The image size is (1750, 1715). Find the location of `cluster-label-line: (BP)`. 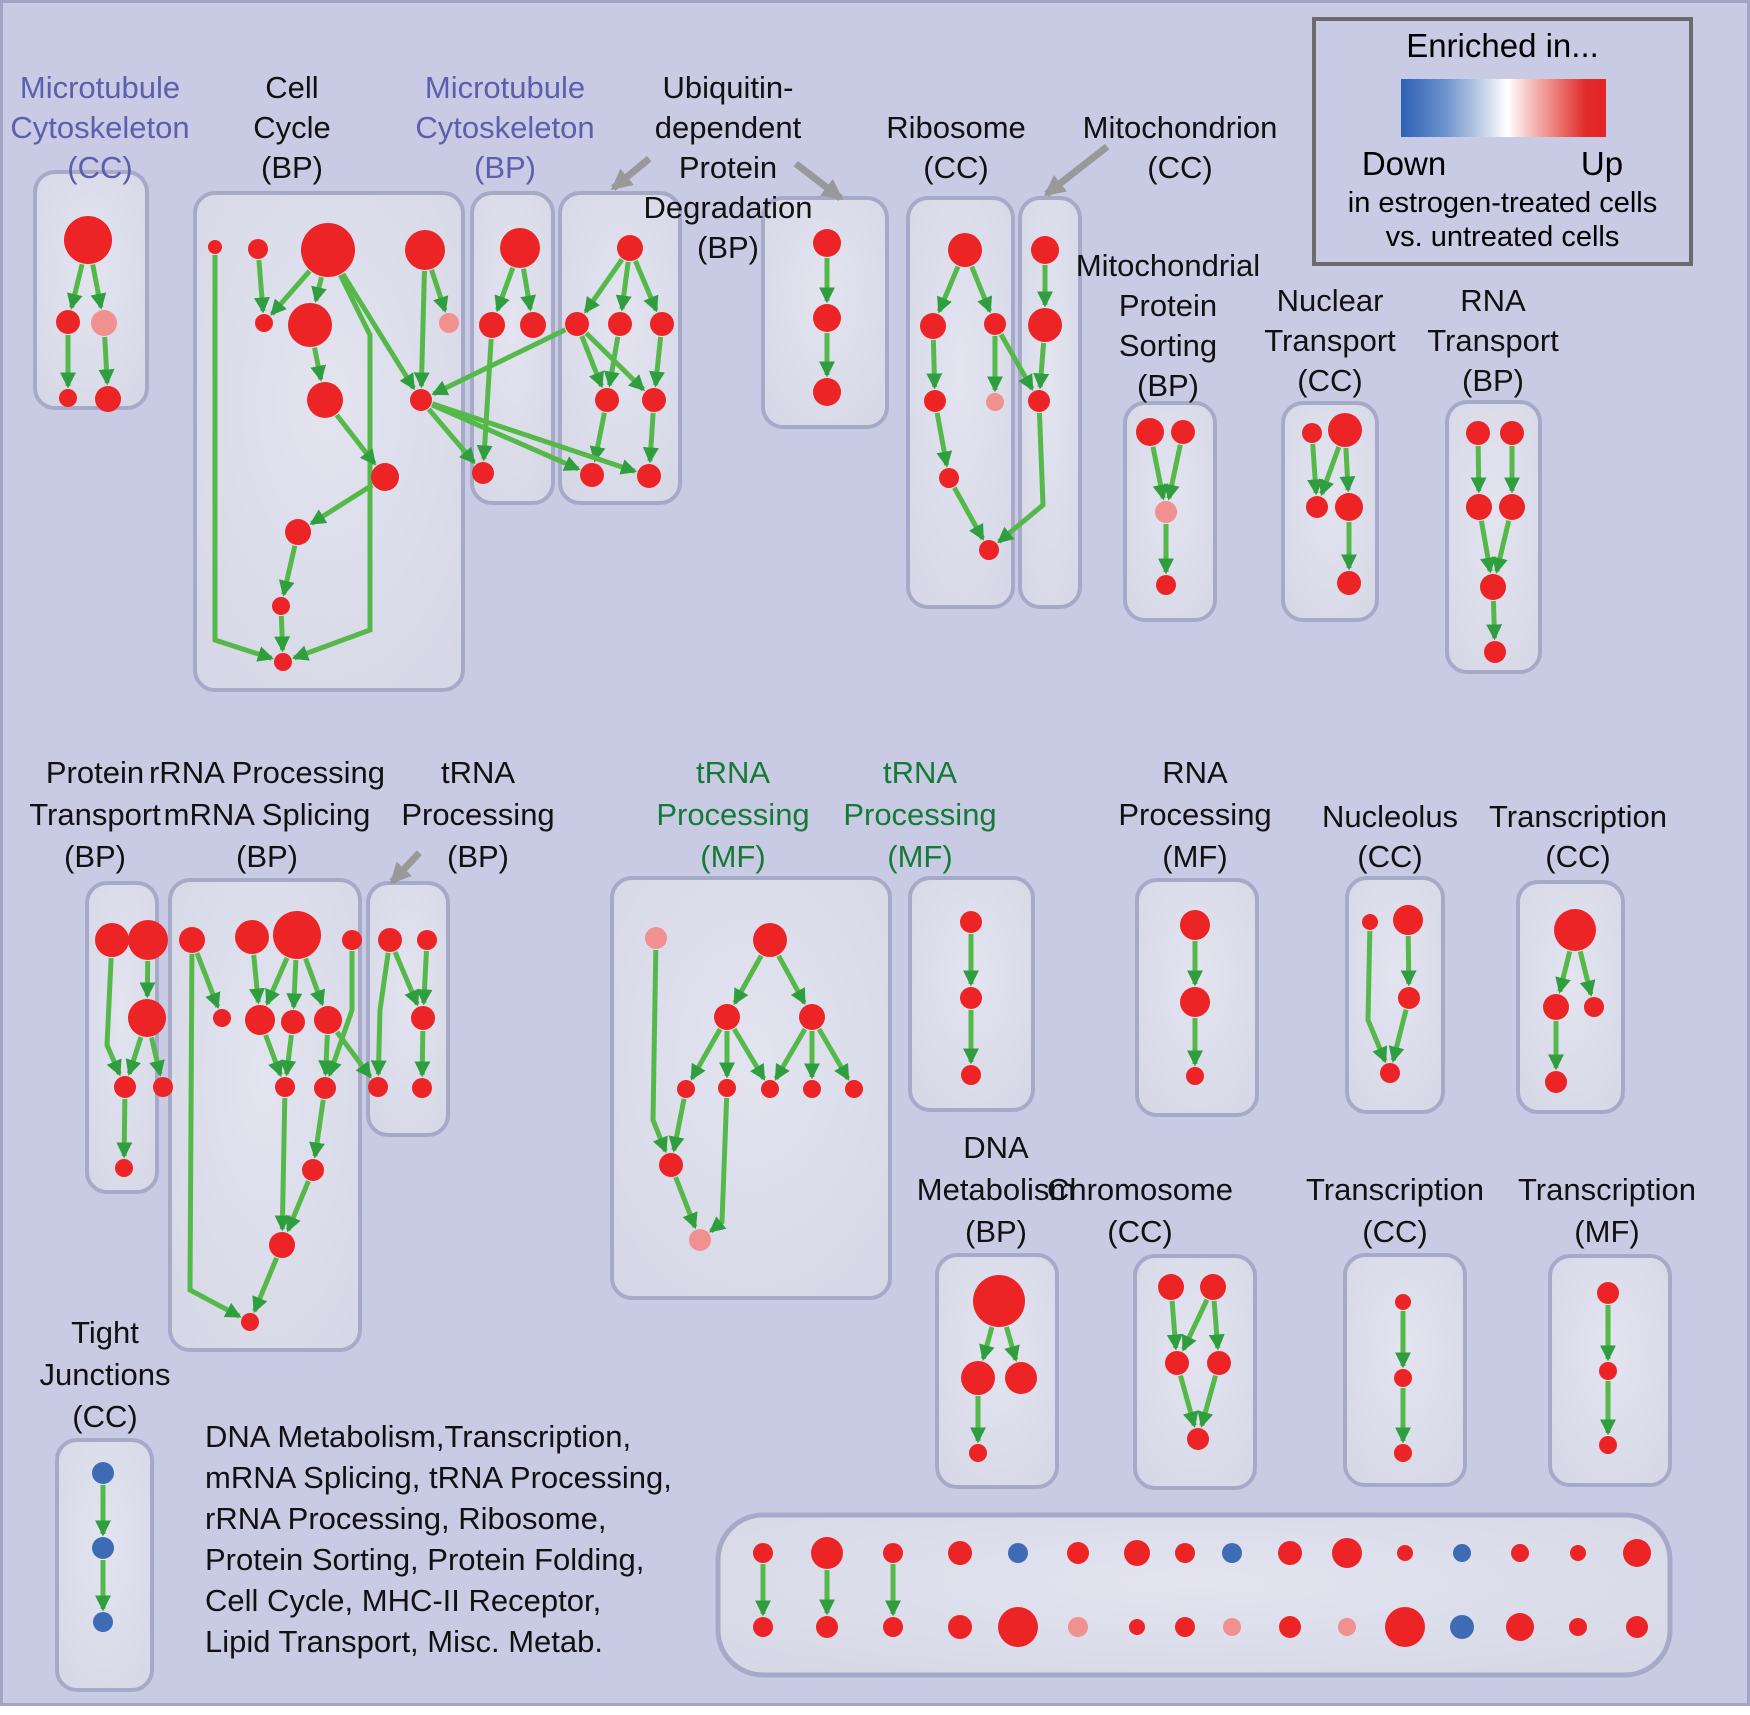

cluster-label-line: (BP) is located at coordinates (94, 856).